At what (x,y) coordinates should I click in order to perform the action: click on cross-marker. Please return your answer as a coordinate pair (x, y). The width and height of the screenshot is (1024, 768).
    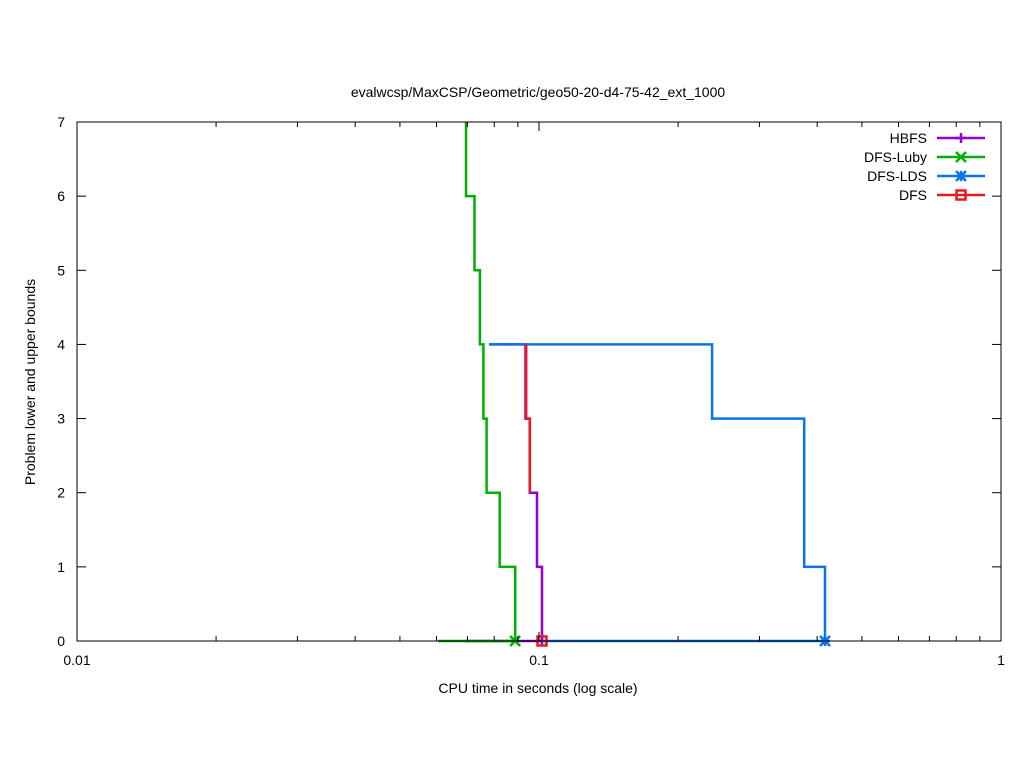
    Looking at the image, I should click on (961, 157).